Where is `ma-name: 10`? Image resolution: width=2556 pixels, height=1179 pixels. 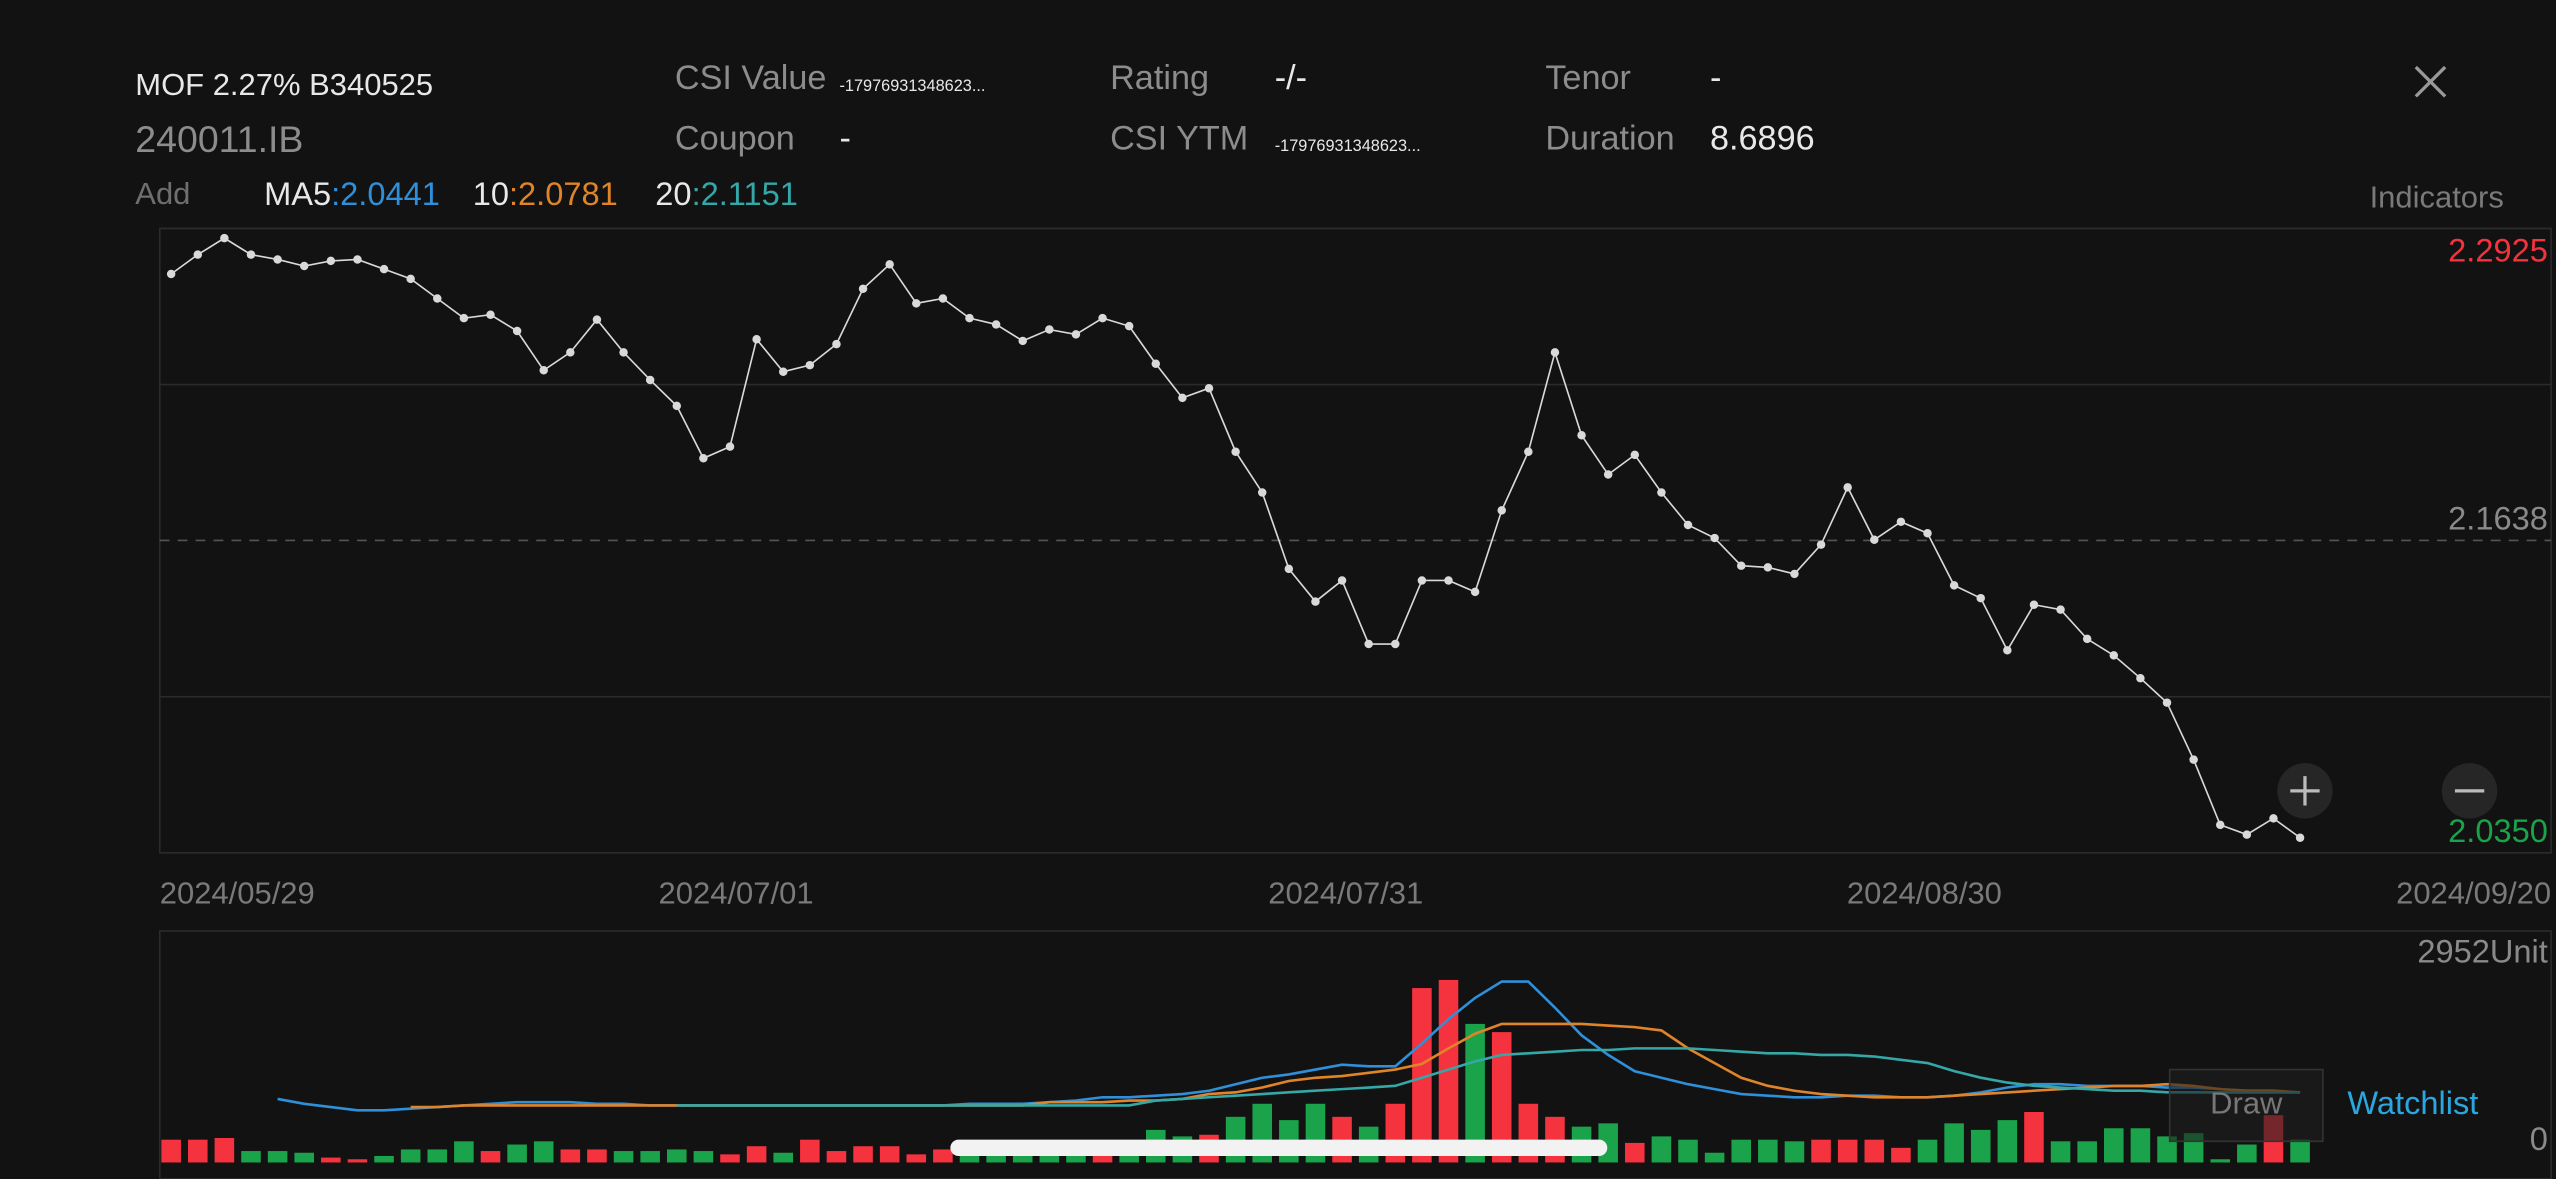 ma-name: 10 is located at coordinates (491, 192).